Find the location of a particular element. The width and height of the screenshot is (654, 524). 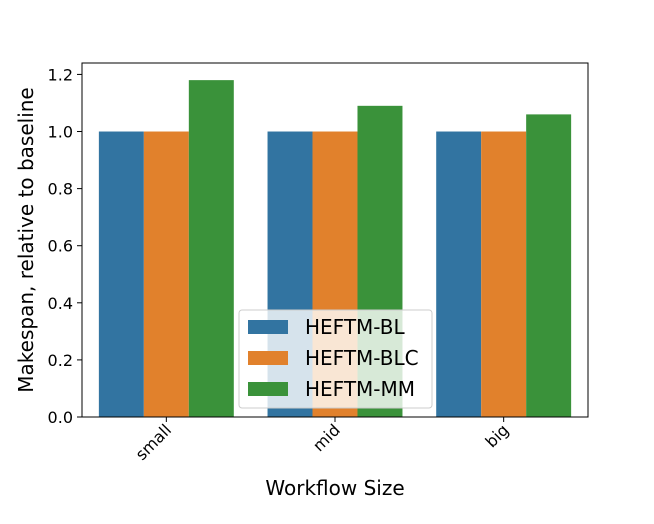

bar-heftm-blc-small is located at coordinates (166, 274).